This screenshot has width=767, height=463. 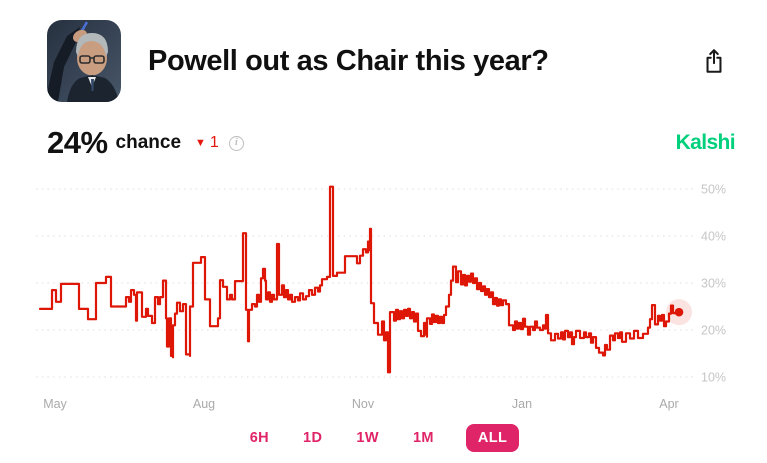 I want to click on kalshi-logo: Kalshi, so click(x=705, y=142).